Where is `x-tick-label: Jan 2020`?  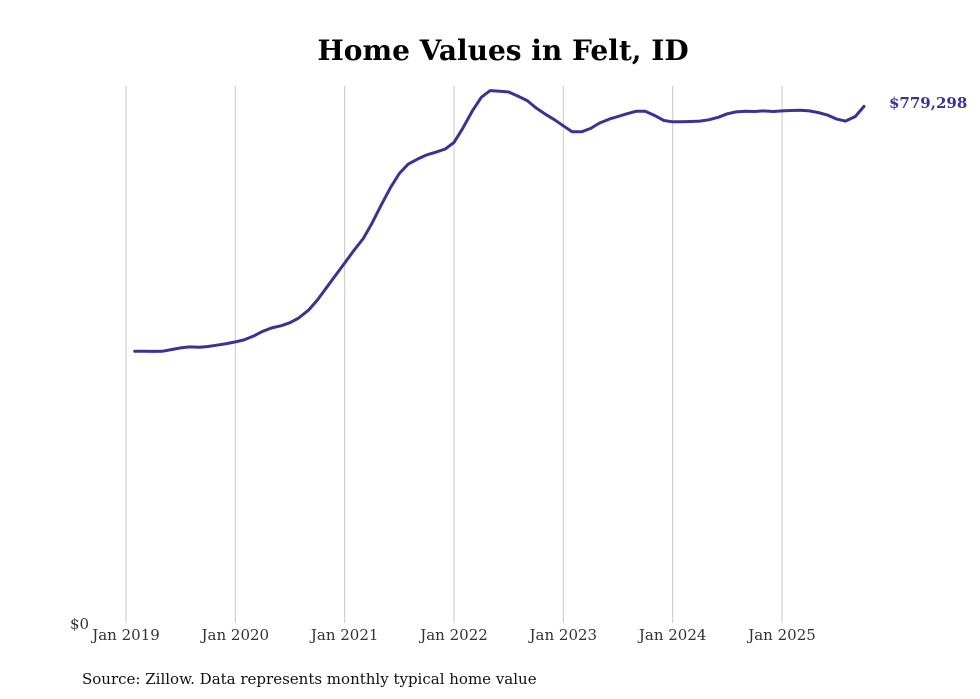
x-tick-label: Jan 2020 is located at coordinates (235, 635).